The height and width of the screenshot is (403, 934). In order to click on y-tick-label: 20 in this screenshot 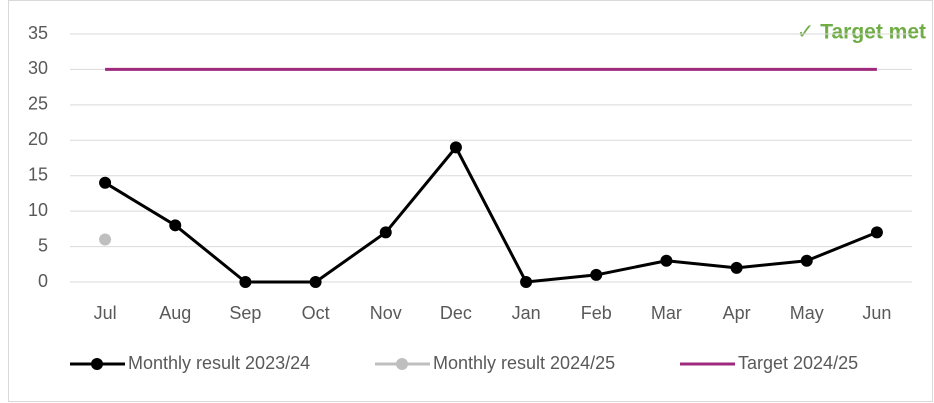, I will do `click(38, 139)`.